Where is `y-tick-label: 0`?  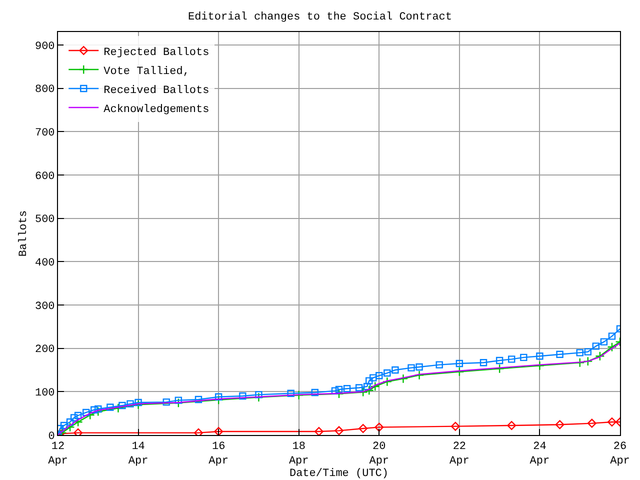
y-tick-label: 0 is located at coordinates (51, 436).